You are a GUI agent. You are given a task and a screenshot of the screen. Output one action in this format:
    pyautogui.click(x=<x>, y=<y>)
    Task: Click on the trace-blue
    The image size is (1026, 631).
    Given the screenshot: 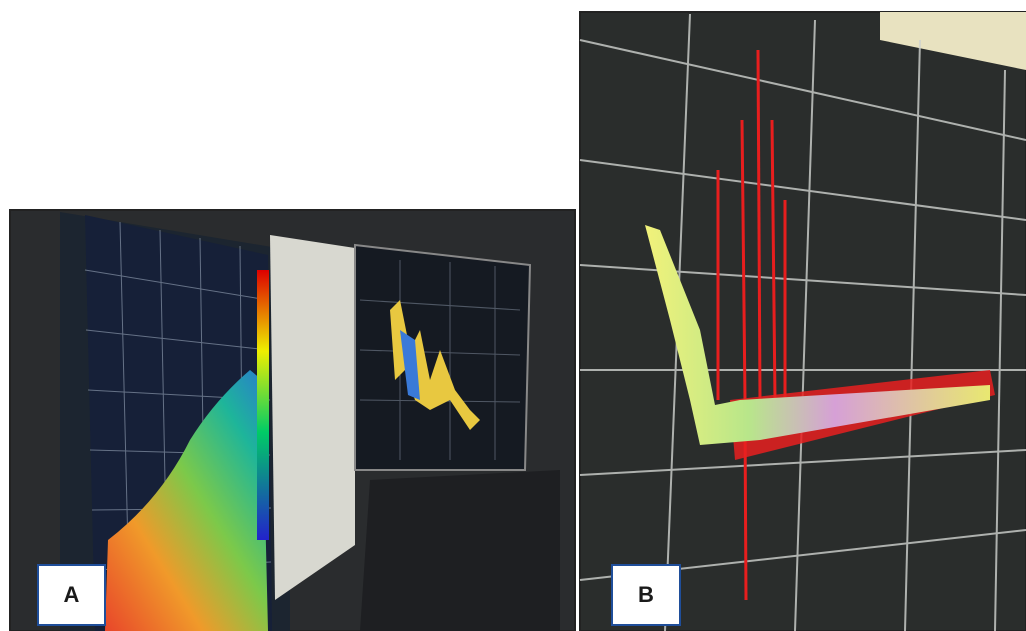 What is the action you would take?
    pyautogui.click(x=410, y=365)
    